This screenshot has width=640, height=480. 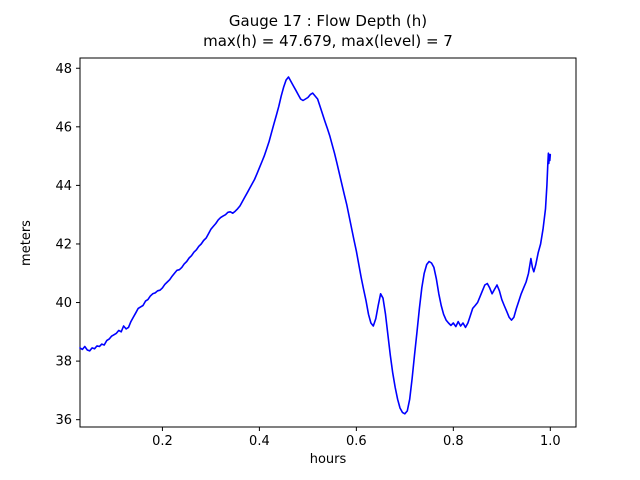 I want to click on y-tick-label: 48, so click(x=63, y=69).